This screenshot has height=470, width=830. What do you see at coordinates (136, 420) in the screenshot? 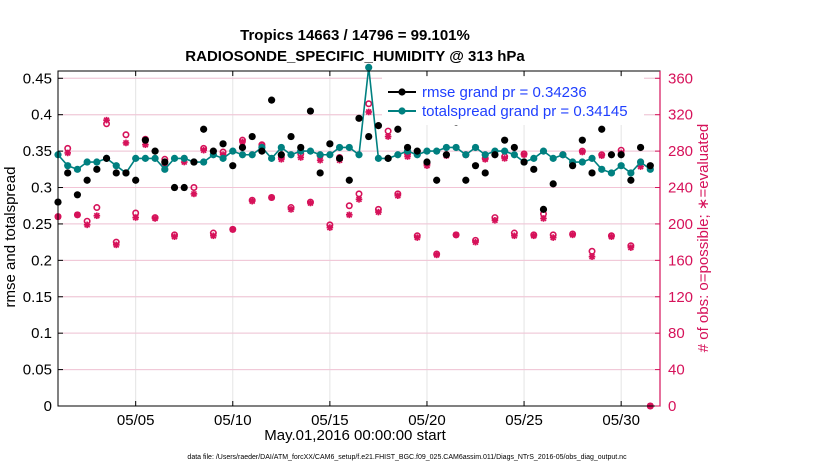
I see `x-tick-label: 05/05` at bounding box center [136, 420].